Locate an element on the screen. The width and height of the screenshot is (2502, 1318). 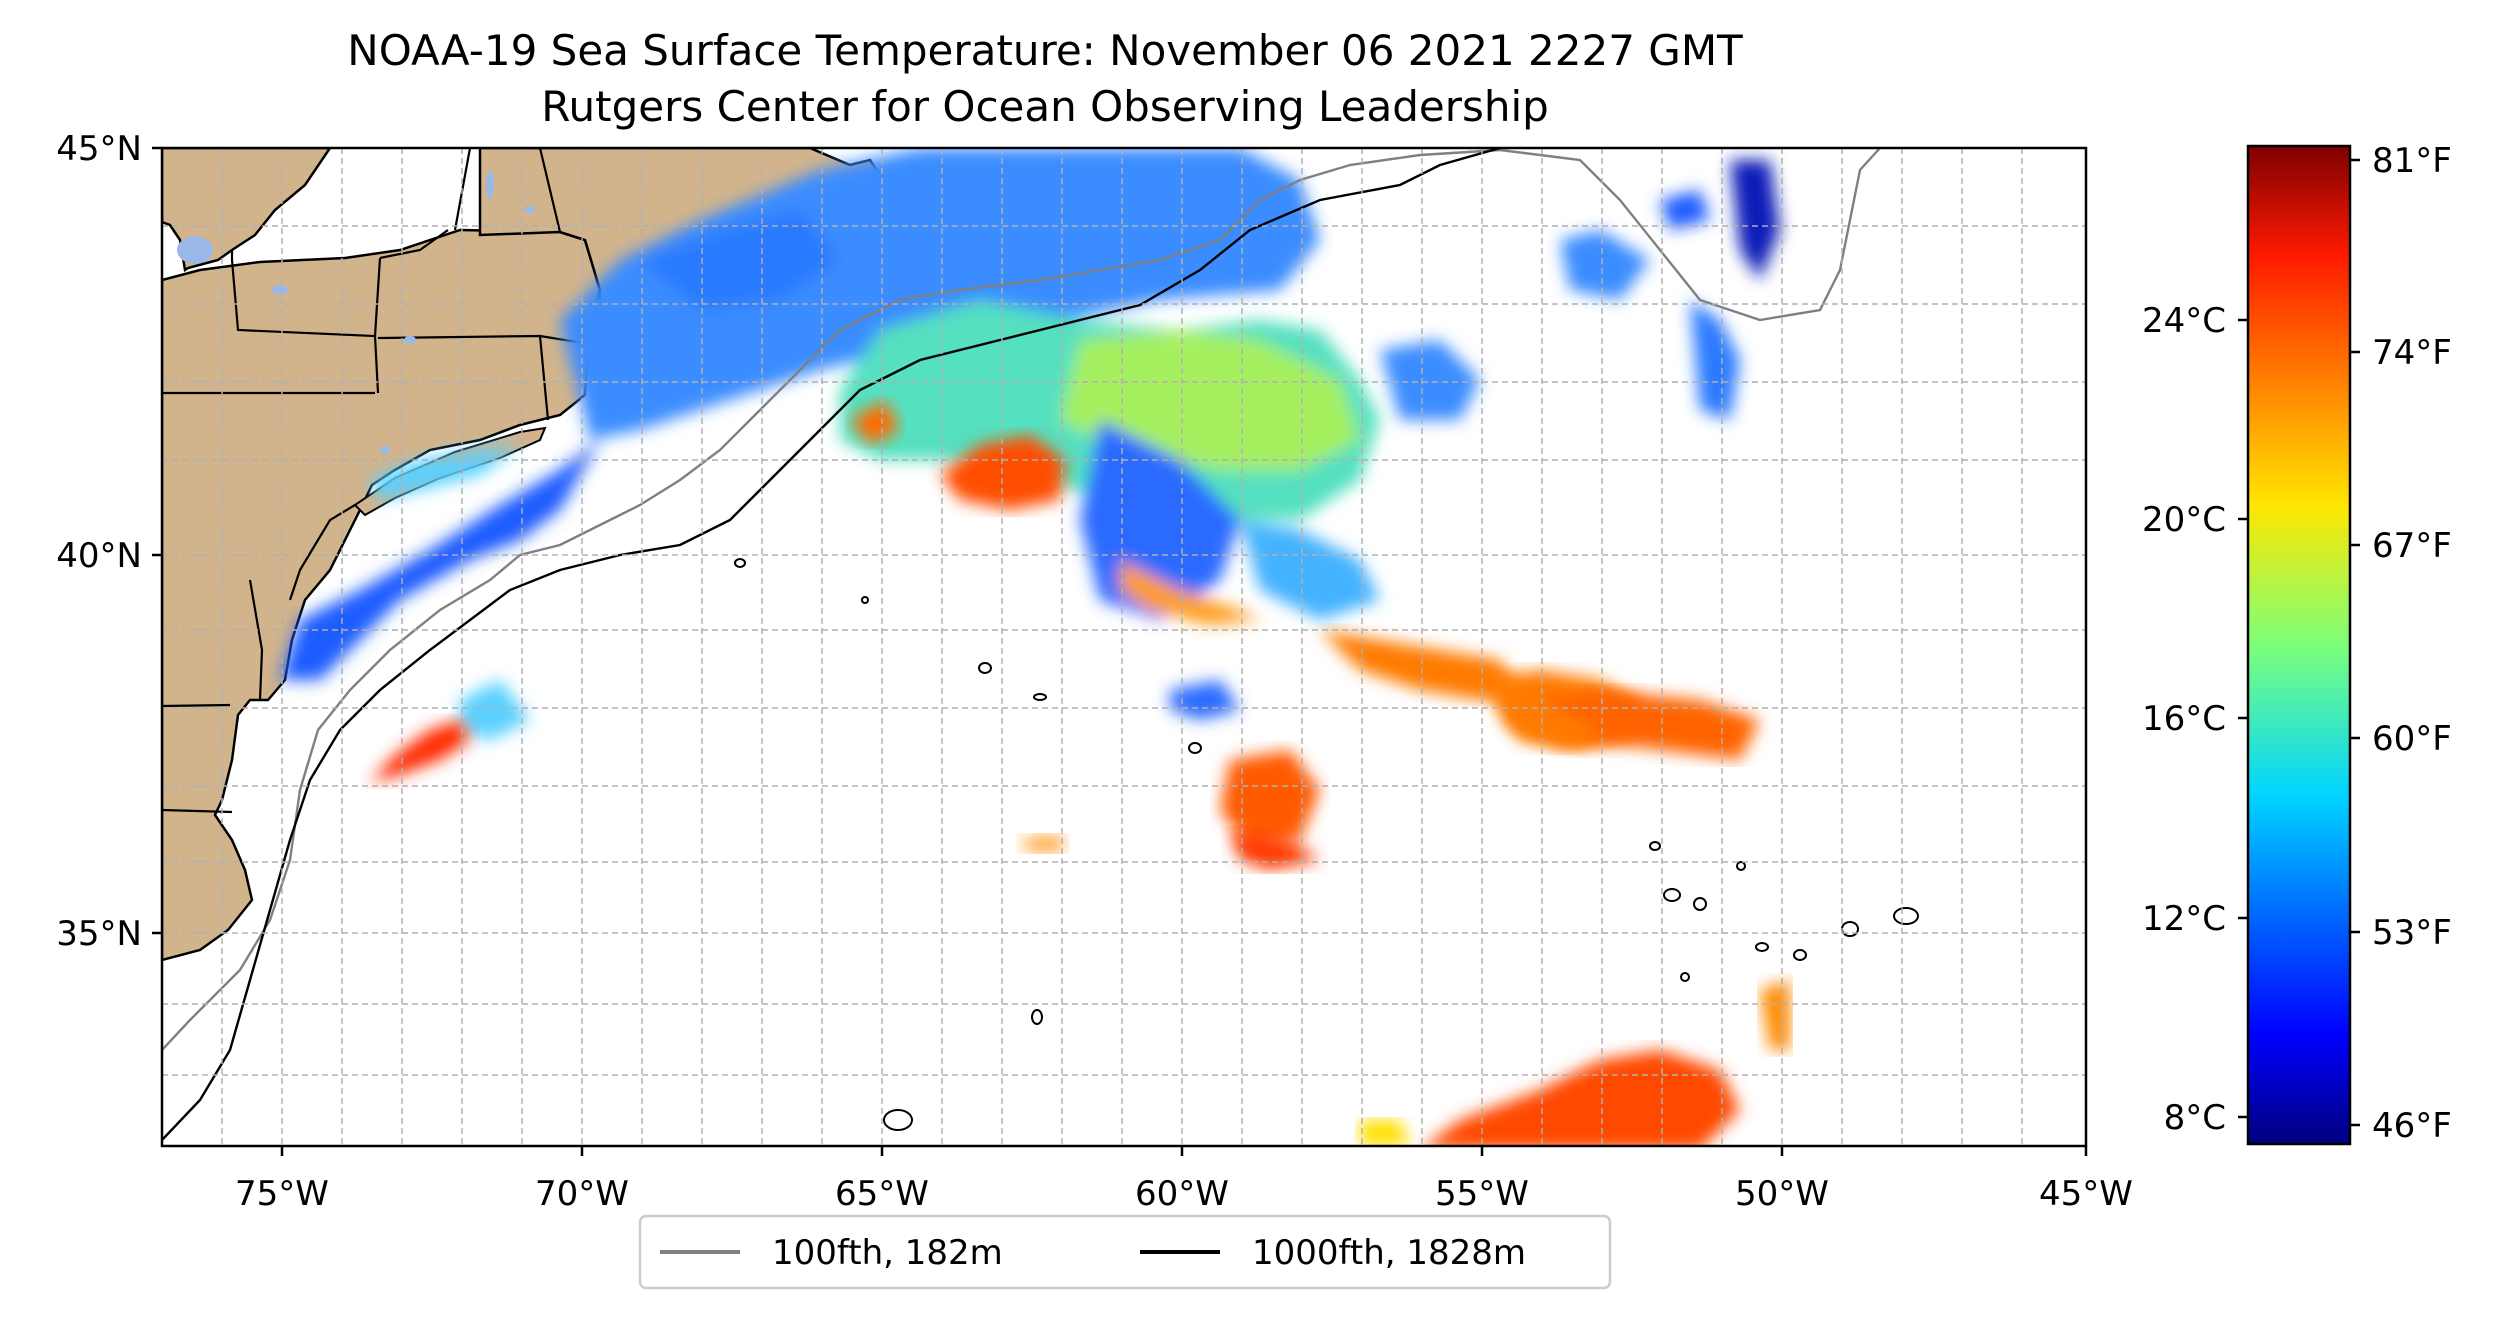
colorbar-fahrenheit-label: 60°F is located at coordinates (2412, 739).